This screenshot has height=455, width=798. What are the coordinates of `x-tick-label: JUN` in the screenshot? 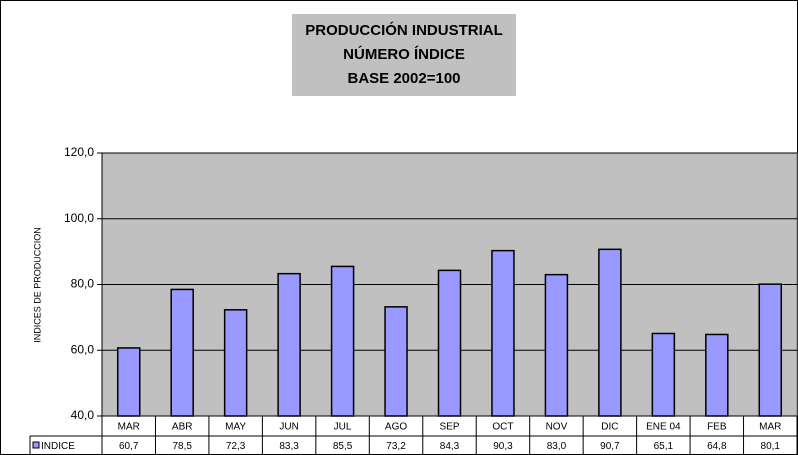 It's located at (288, 427).